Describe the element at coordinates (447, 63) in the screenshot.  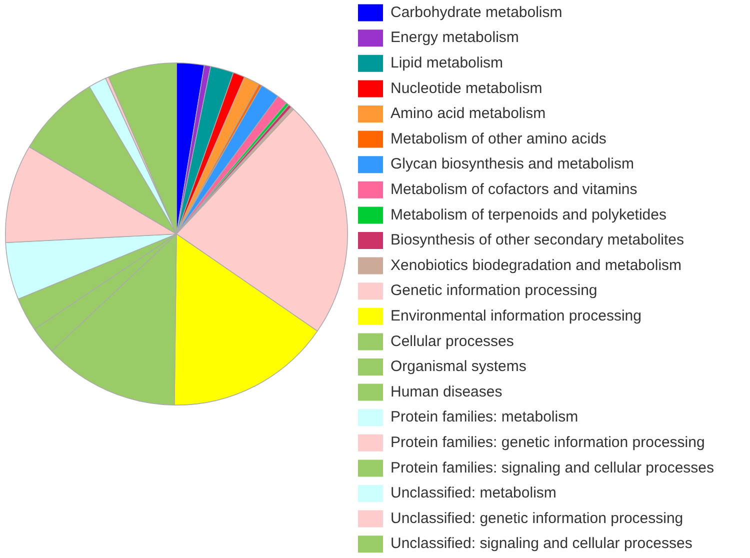
I see `legend-label: Lipid metabolism` at that location.